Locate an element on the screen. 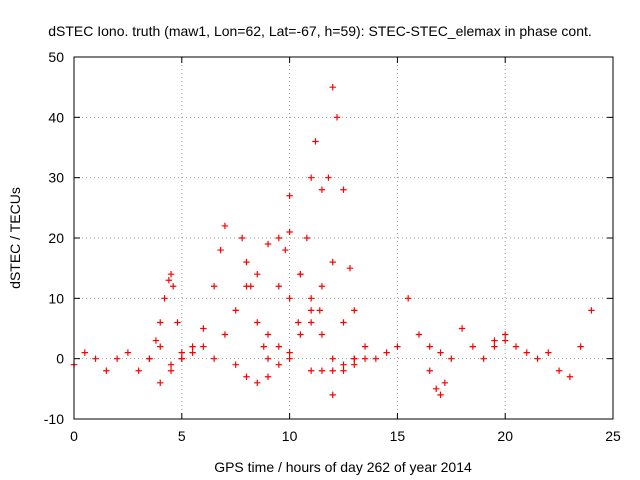 This screenshot has height=480, width=640. y-tick-label: 20 is located at coordinates (56, 238).